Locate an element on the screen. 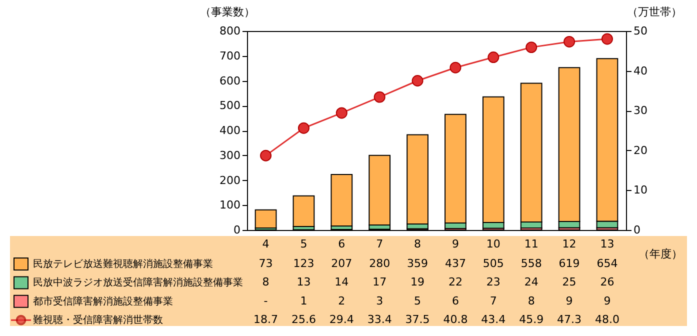 This screenshot has height=336, width=697. data-label: 6 is located at coordinates (455, 301).